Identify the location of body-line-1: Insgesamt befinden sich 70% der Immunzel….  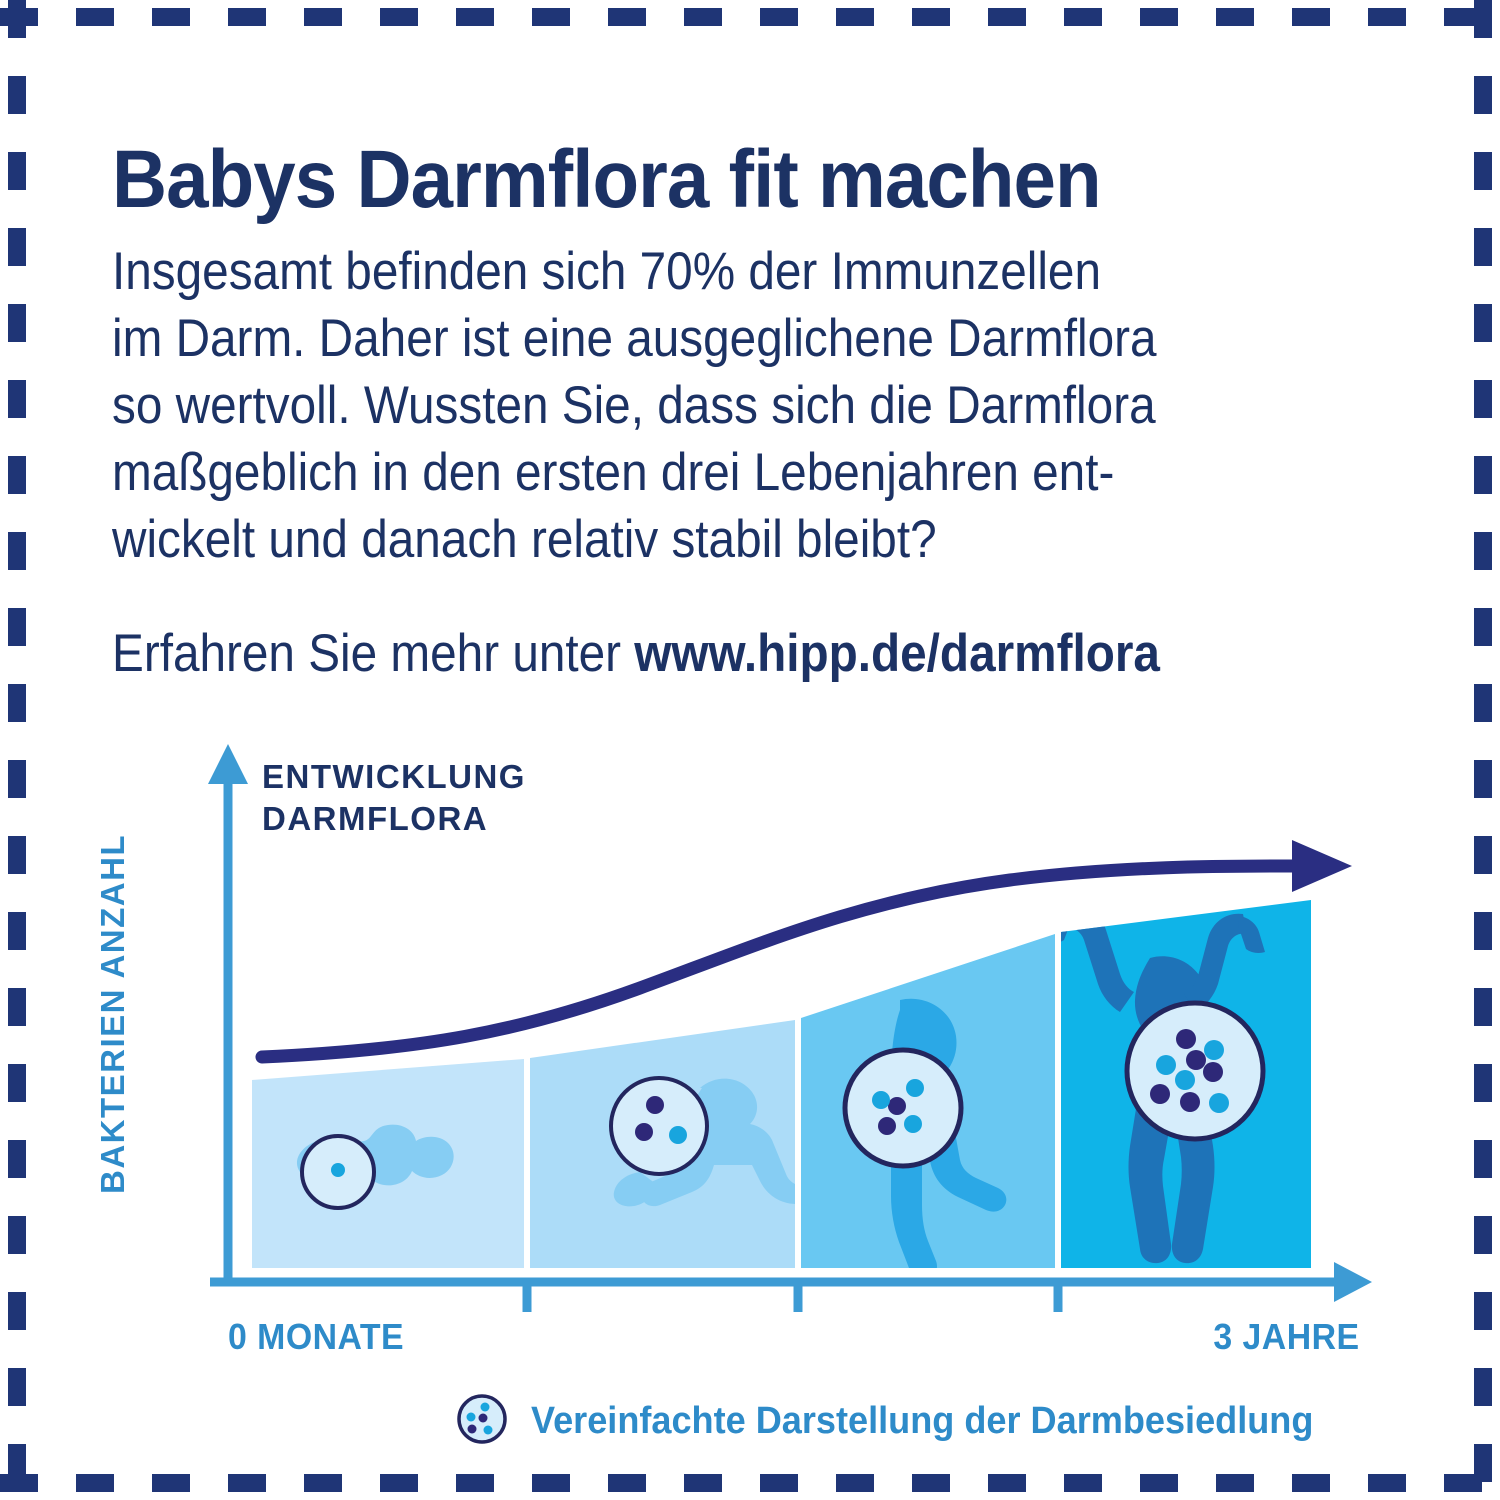
(606, 271).